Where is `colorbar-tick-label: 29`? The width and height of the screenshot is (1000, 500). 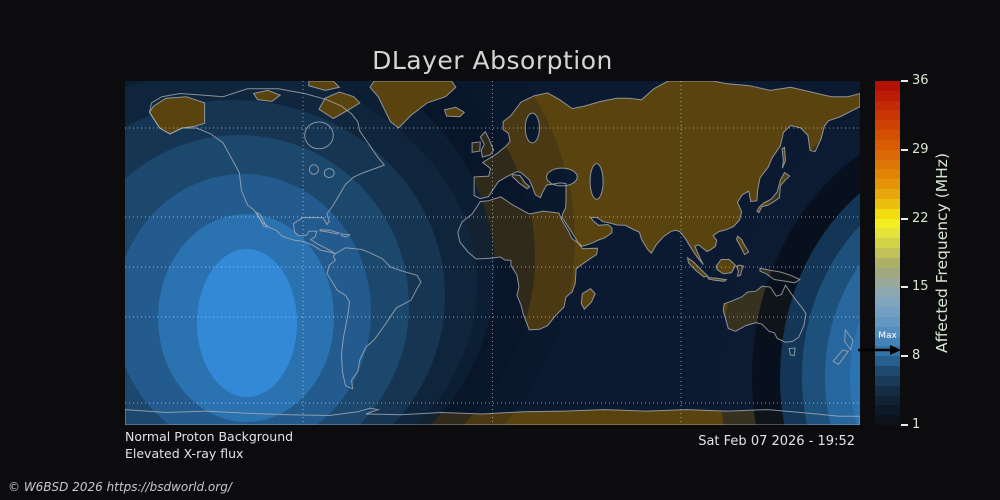 colorbar-tick-label: 29 is located at coordinates (920, 149).